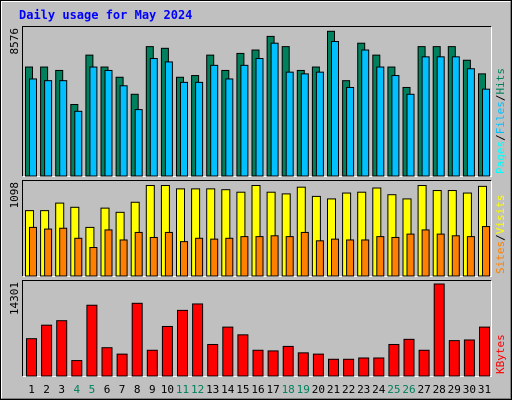  I want to click on x-tick-label: 2, so click(46, 389).